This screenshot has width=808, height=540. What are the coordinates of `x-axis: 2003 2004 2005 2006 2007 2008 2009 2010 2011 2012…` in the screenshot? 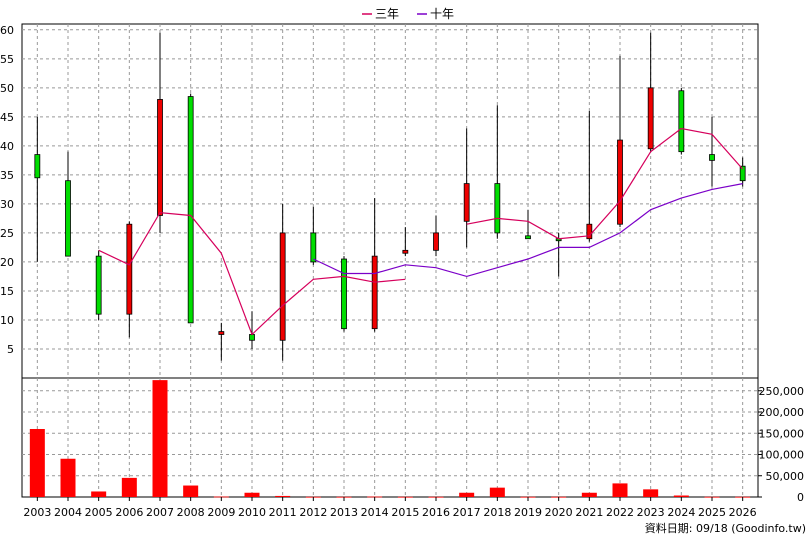 It's located at (390, 508).